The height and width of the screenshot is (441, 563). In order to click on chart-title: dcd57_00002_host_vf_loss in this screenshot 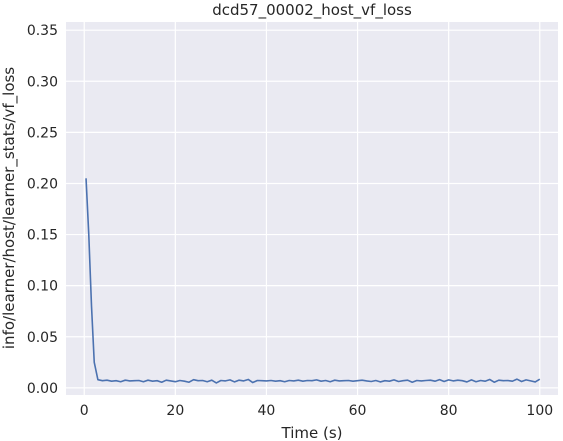, I will do `click(312, 10)`.